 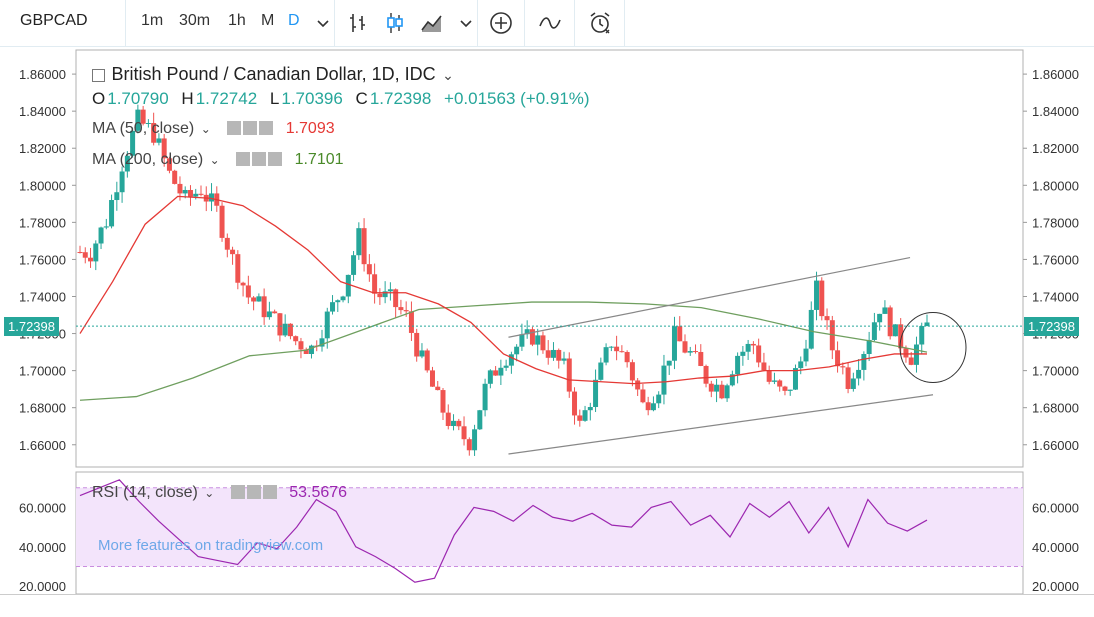 What do you see at coordinates (211, 545) in the screenshot?
I see `tradingview-watermark: More features on tradingview.com` at bounding box center [211, 545].